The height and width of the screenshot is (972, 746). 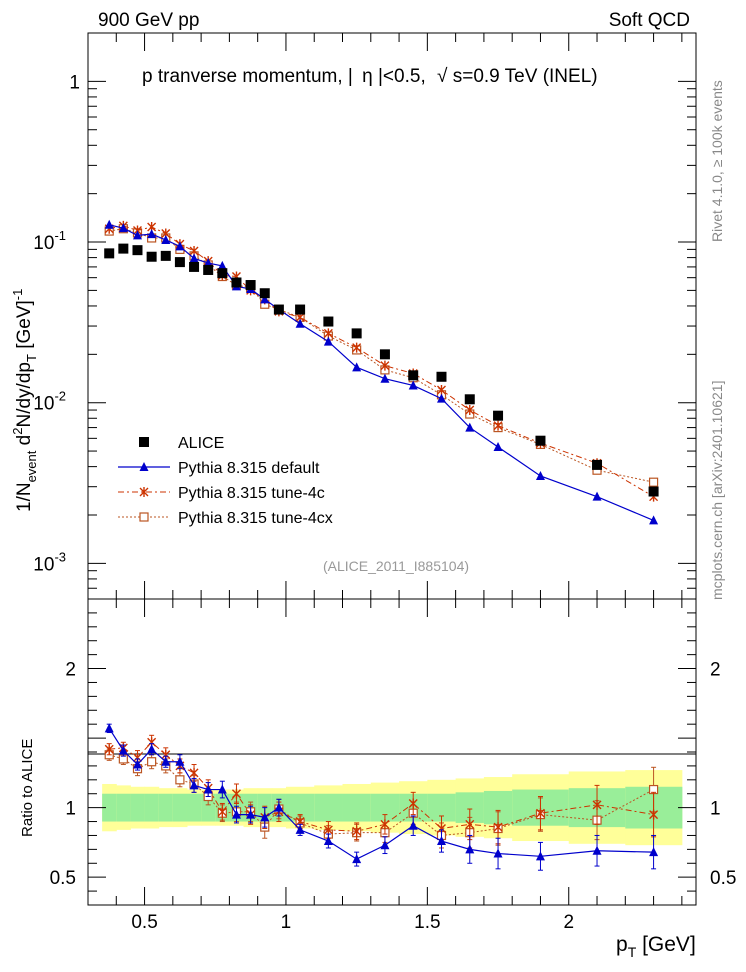 I want to click on main-y-tick-base-2: 10, so click(x=43, y=404).